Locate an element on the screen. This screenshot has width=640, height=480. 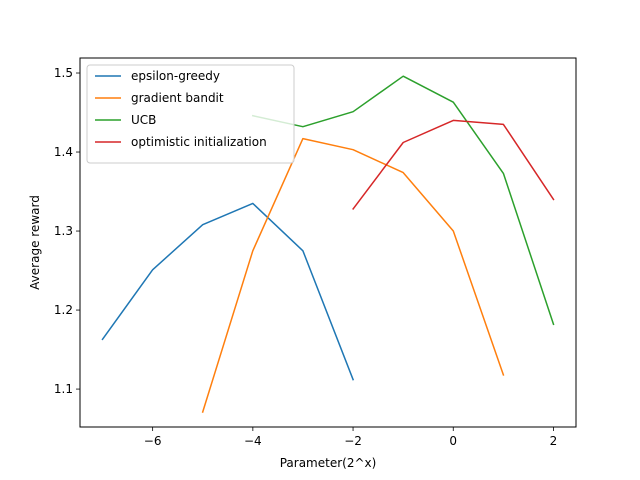
y-axis-ticks: 1.1 1.2 1.3 1.4 1.5 is located at coordinates (67, 231).